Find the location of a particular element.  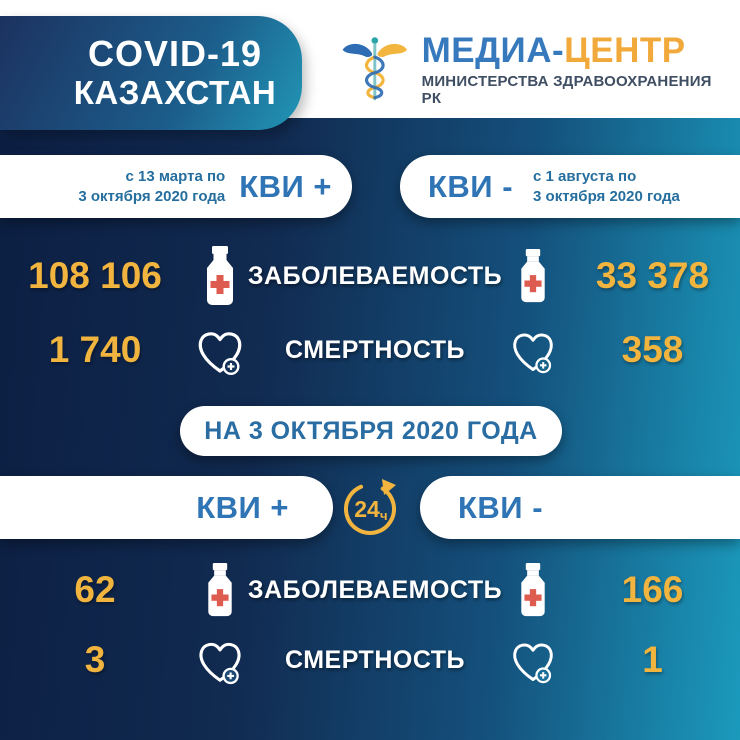

svg-text: 24 is located at coordinates (367, 509).